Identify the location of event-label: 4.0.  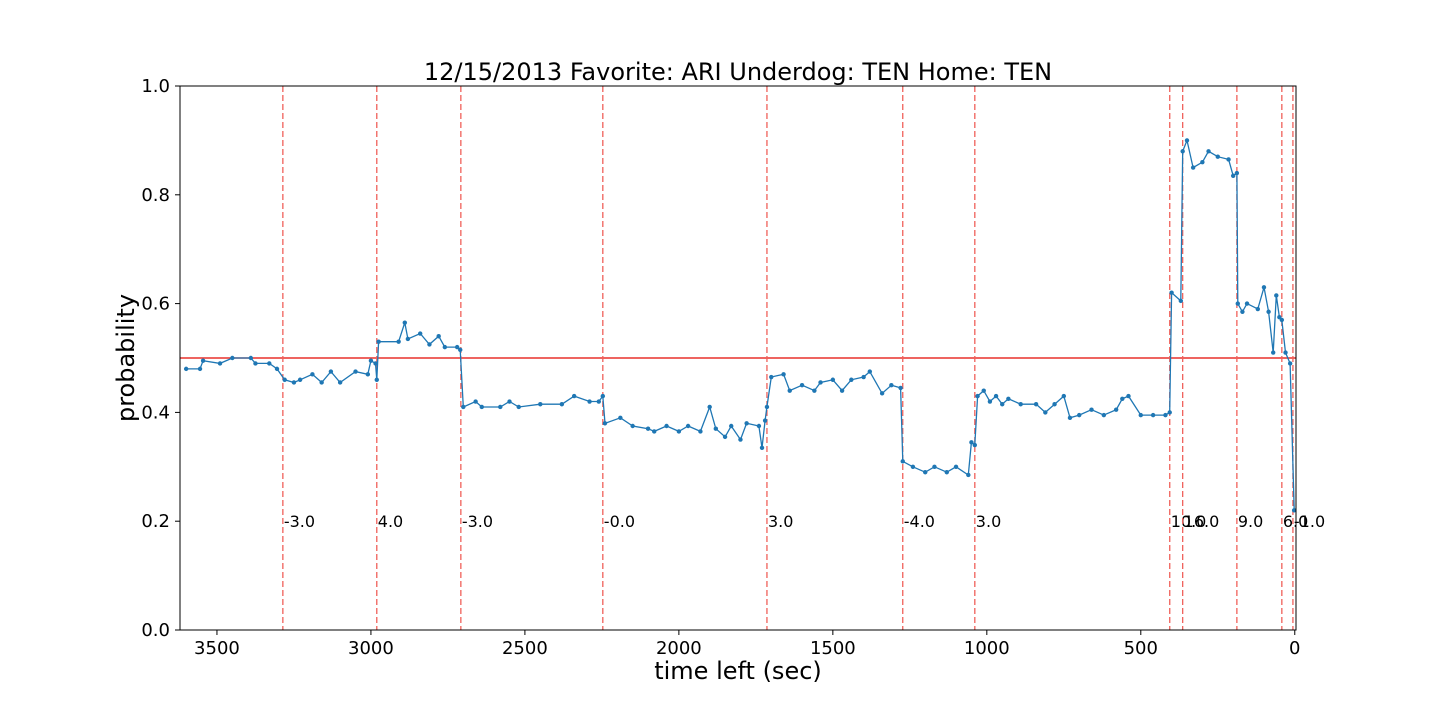
(390, 521).